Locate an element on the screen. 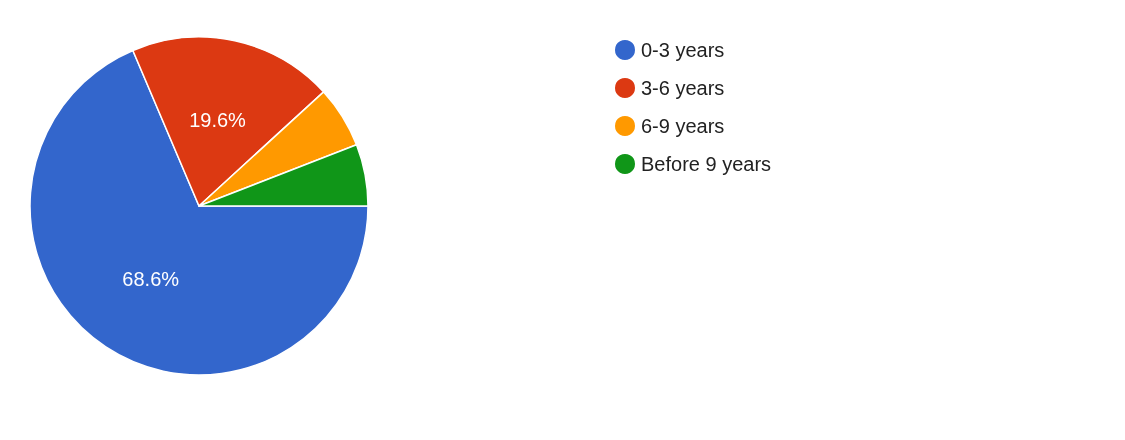 The width and height of the screenshot is (1125, 440). legend-label: 6-9 years is located at coordinates (683, 126).